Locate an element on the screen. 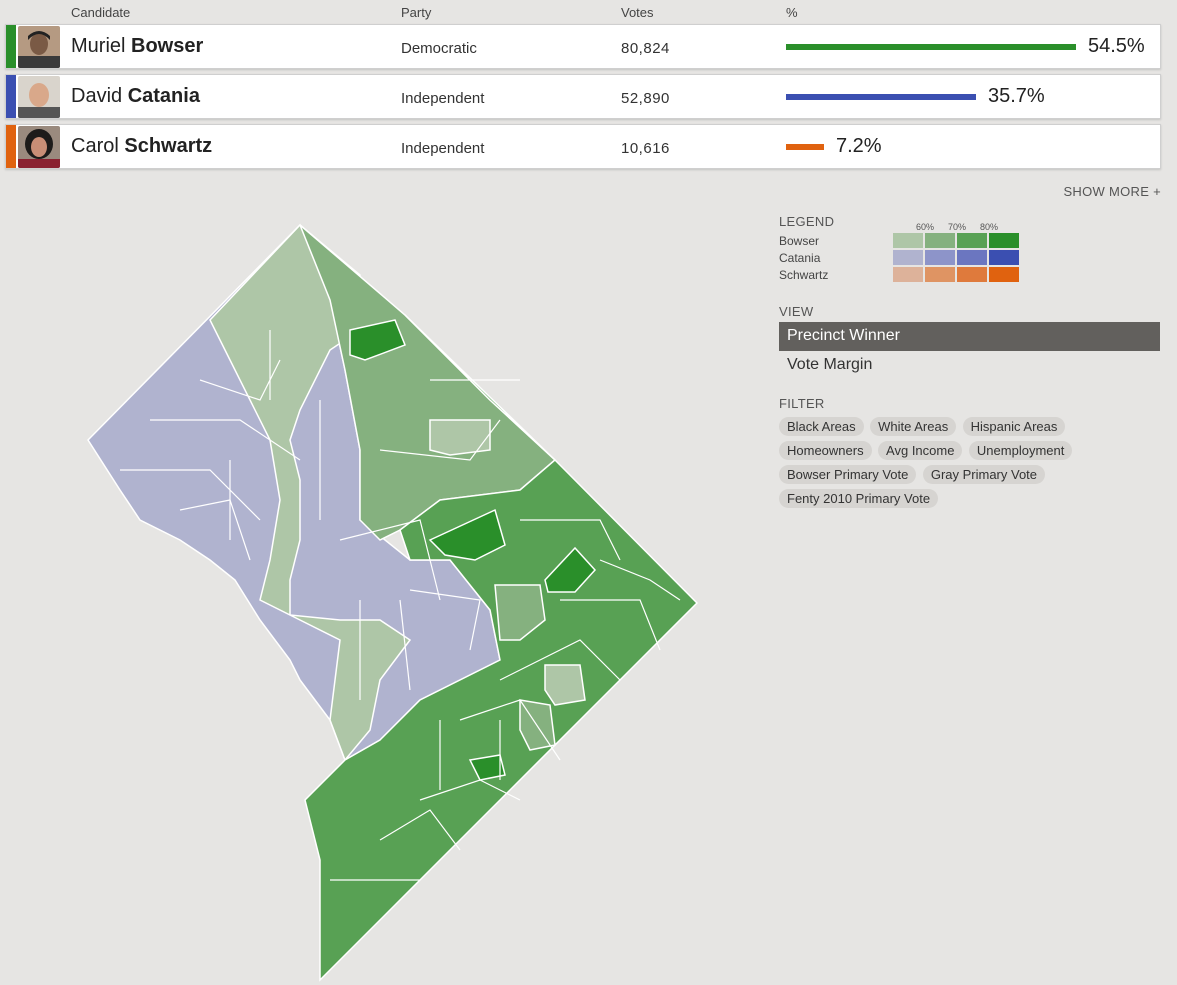 The image size is (1177, 985). candidate-votes: 10,616 is located at coordinates (645, 148).